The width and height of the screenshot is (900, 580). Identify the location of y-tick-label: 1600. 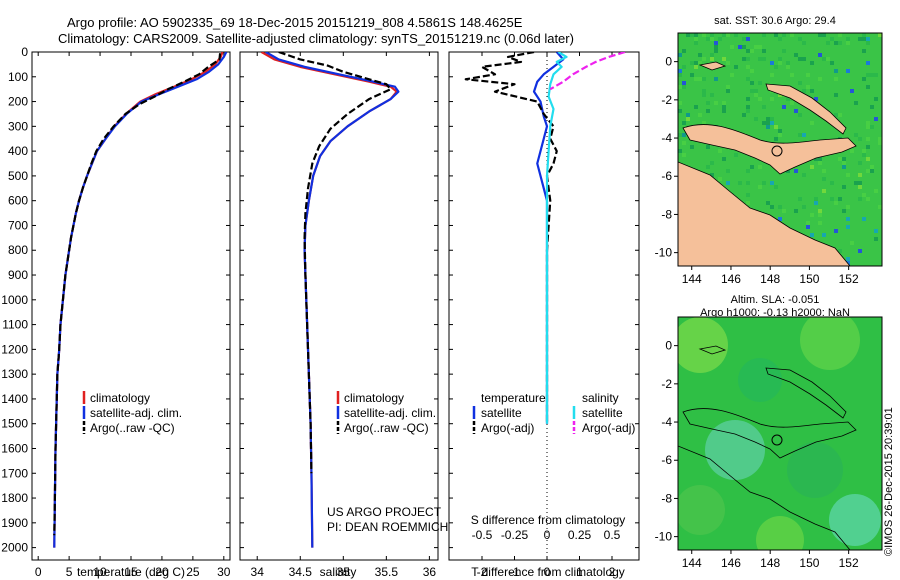
(14, 448).